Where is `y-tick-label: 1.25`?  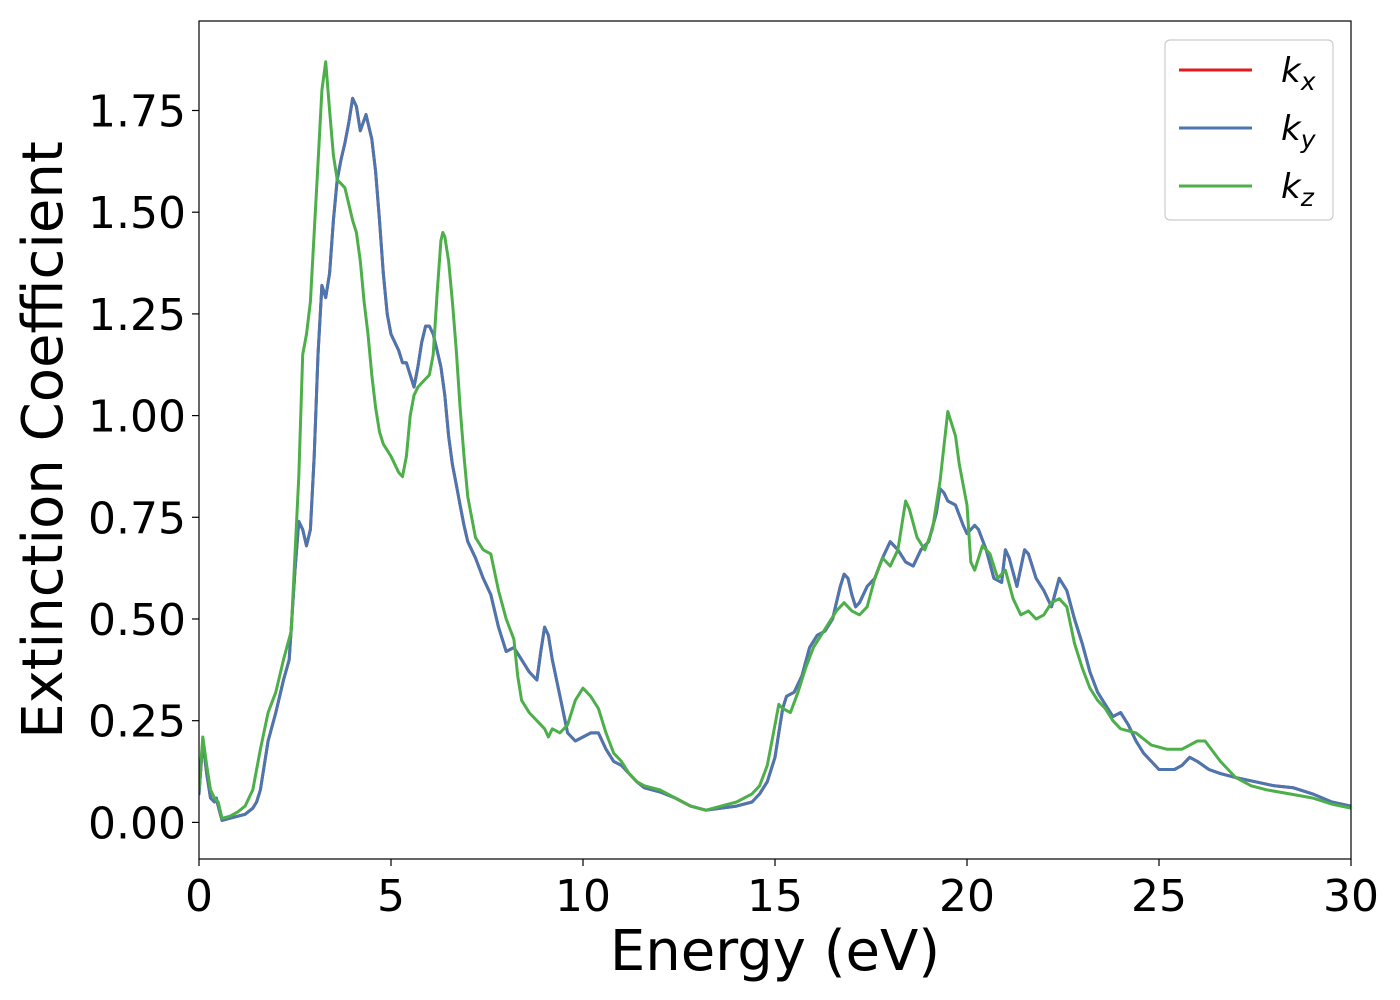
y-tick-label: 1.25 is located at coordinates (137, 315).